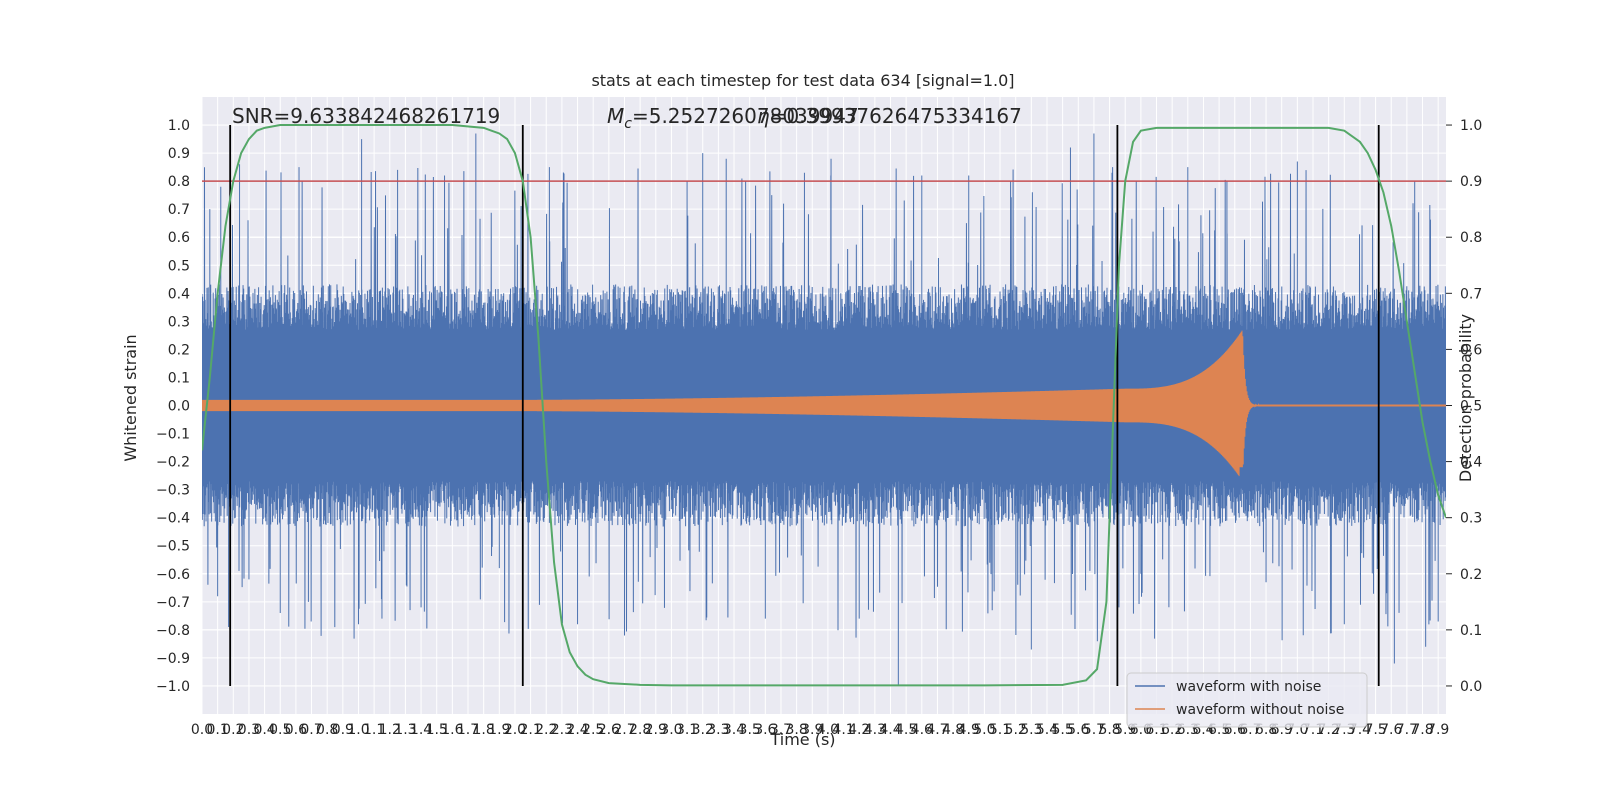 Image resolution: width=1600 pixels, height=800 pixels. Describe the element at coordinates (366, 116) in the screenshot. I see `snr-annotation: SNR=9.633842468261719` at that location.